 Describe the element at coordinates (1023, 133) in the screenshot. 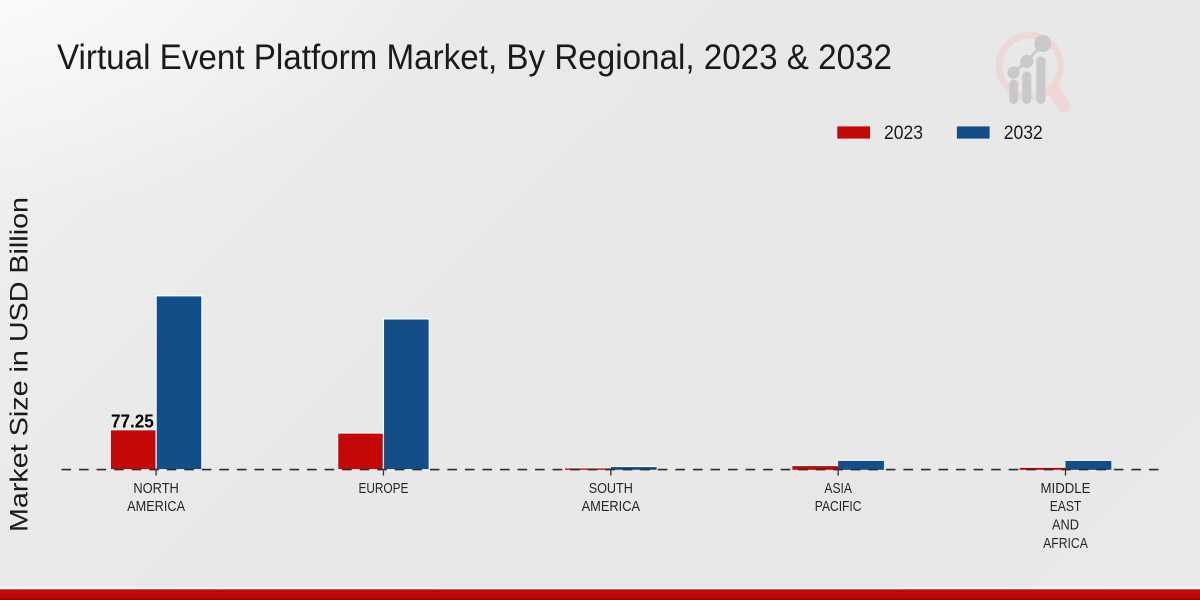

I see `svg-text: 2032` at that location.